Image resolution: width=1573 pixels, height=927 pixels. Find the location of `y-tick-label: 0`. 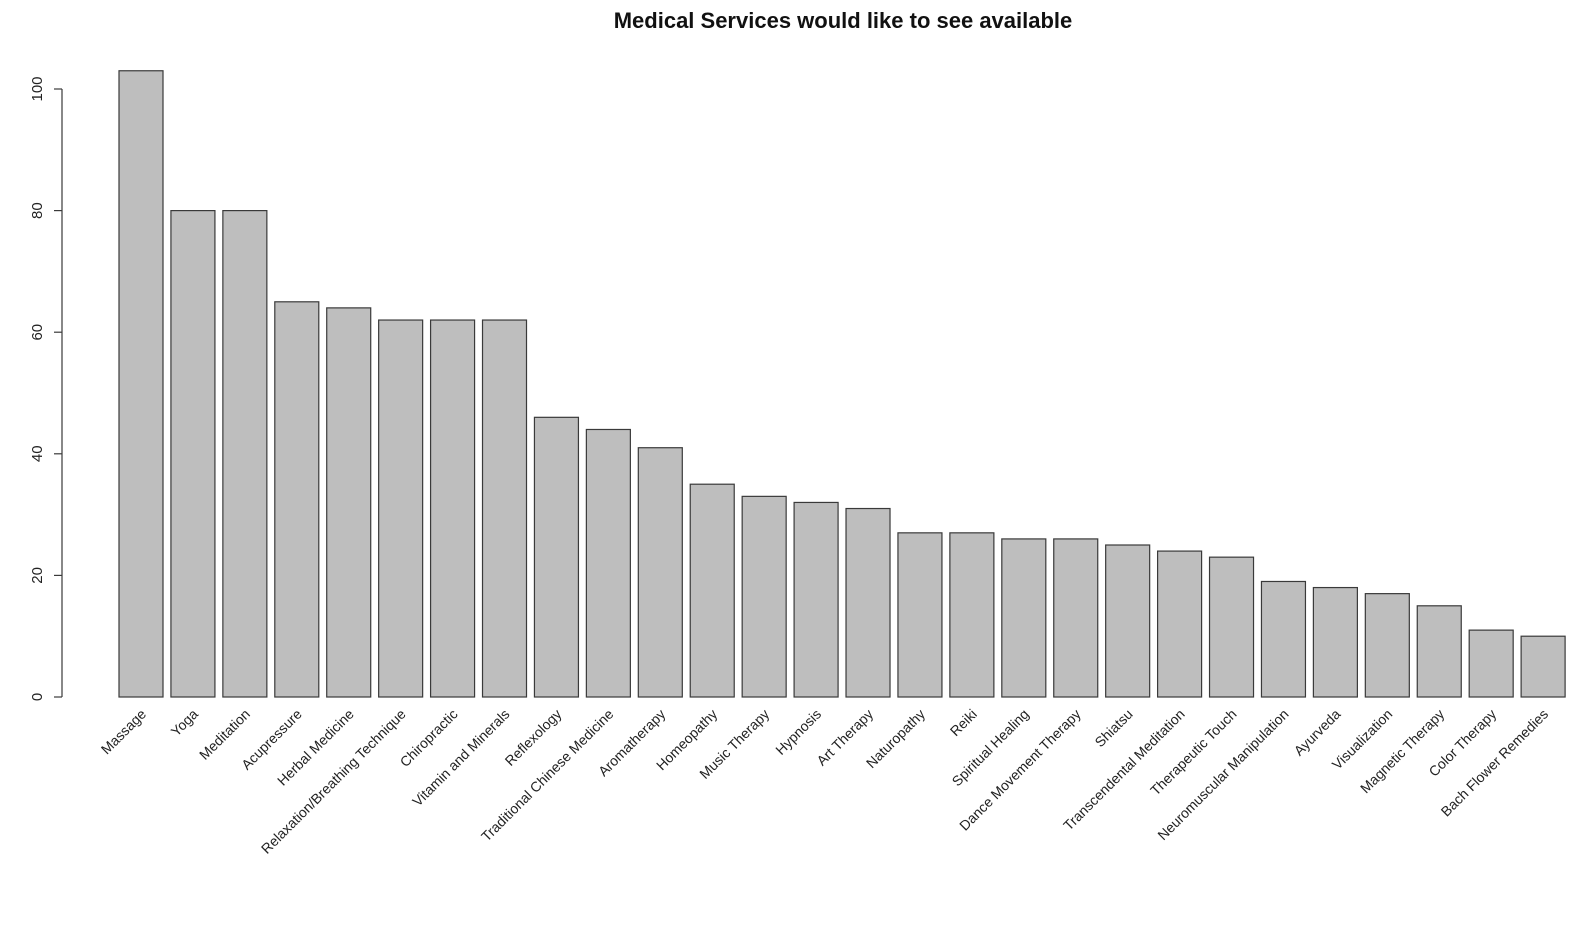

y-tick-label: 0 is located at coordinates (37, 697).